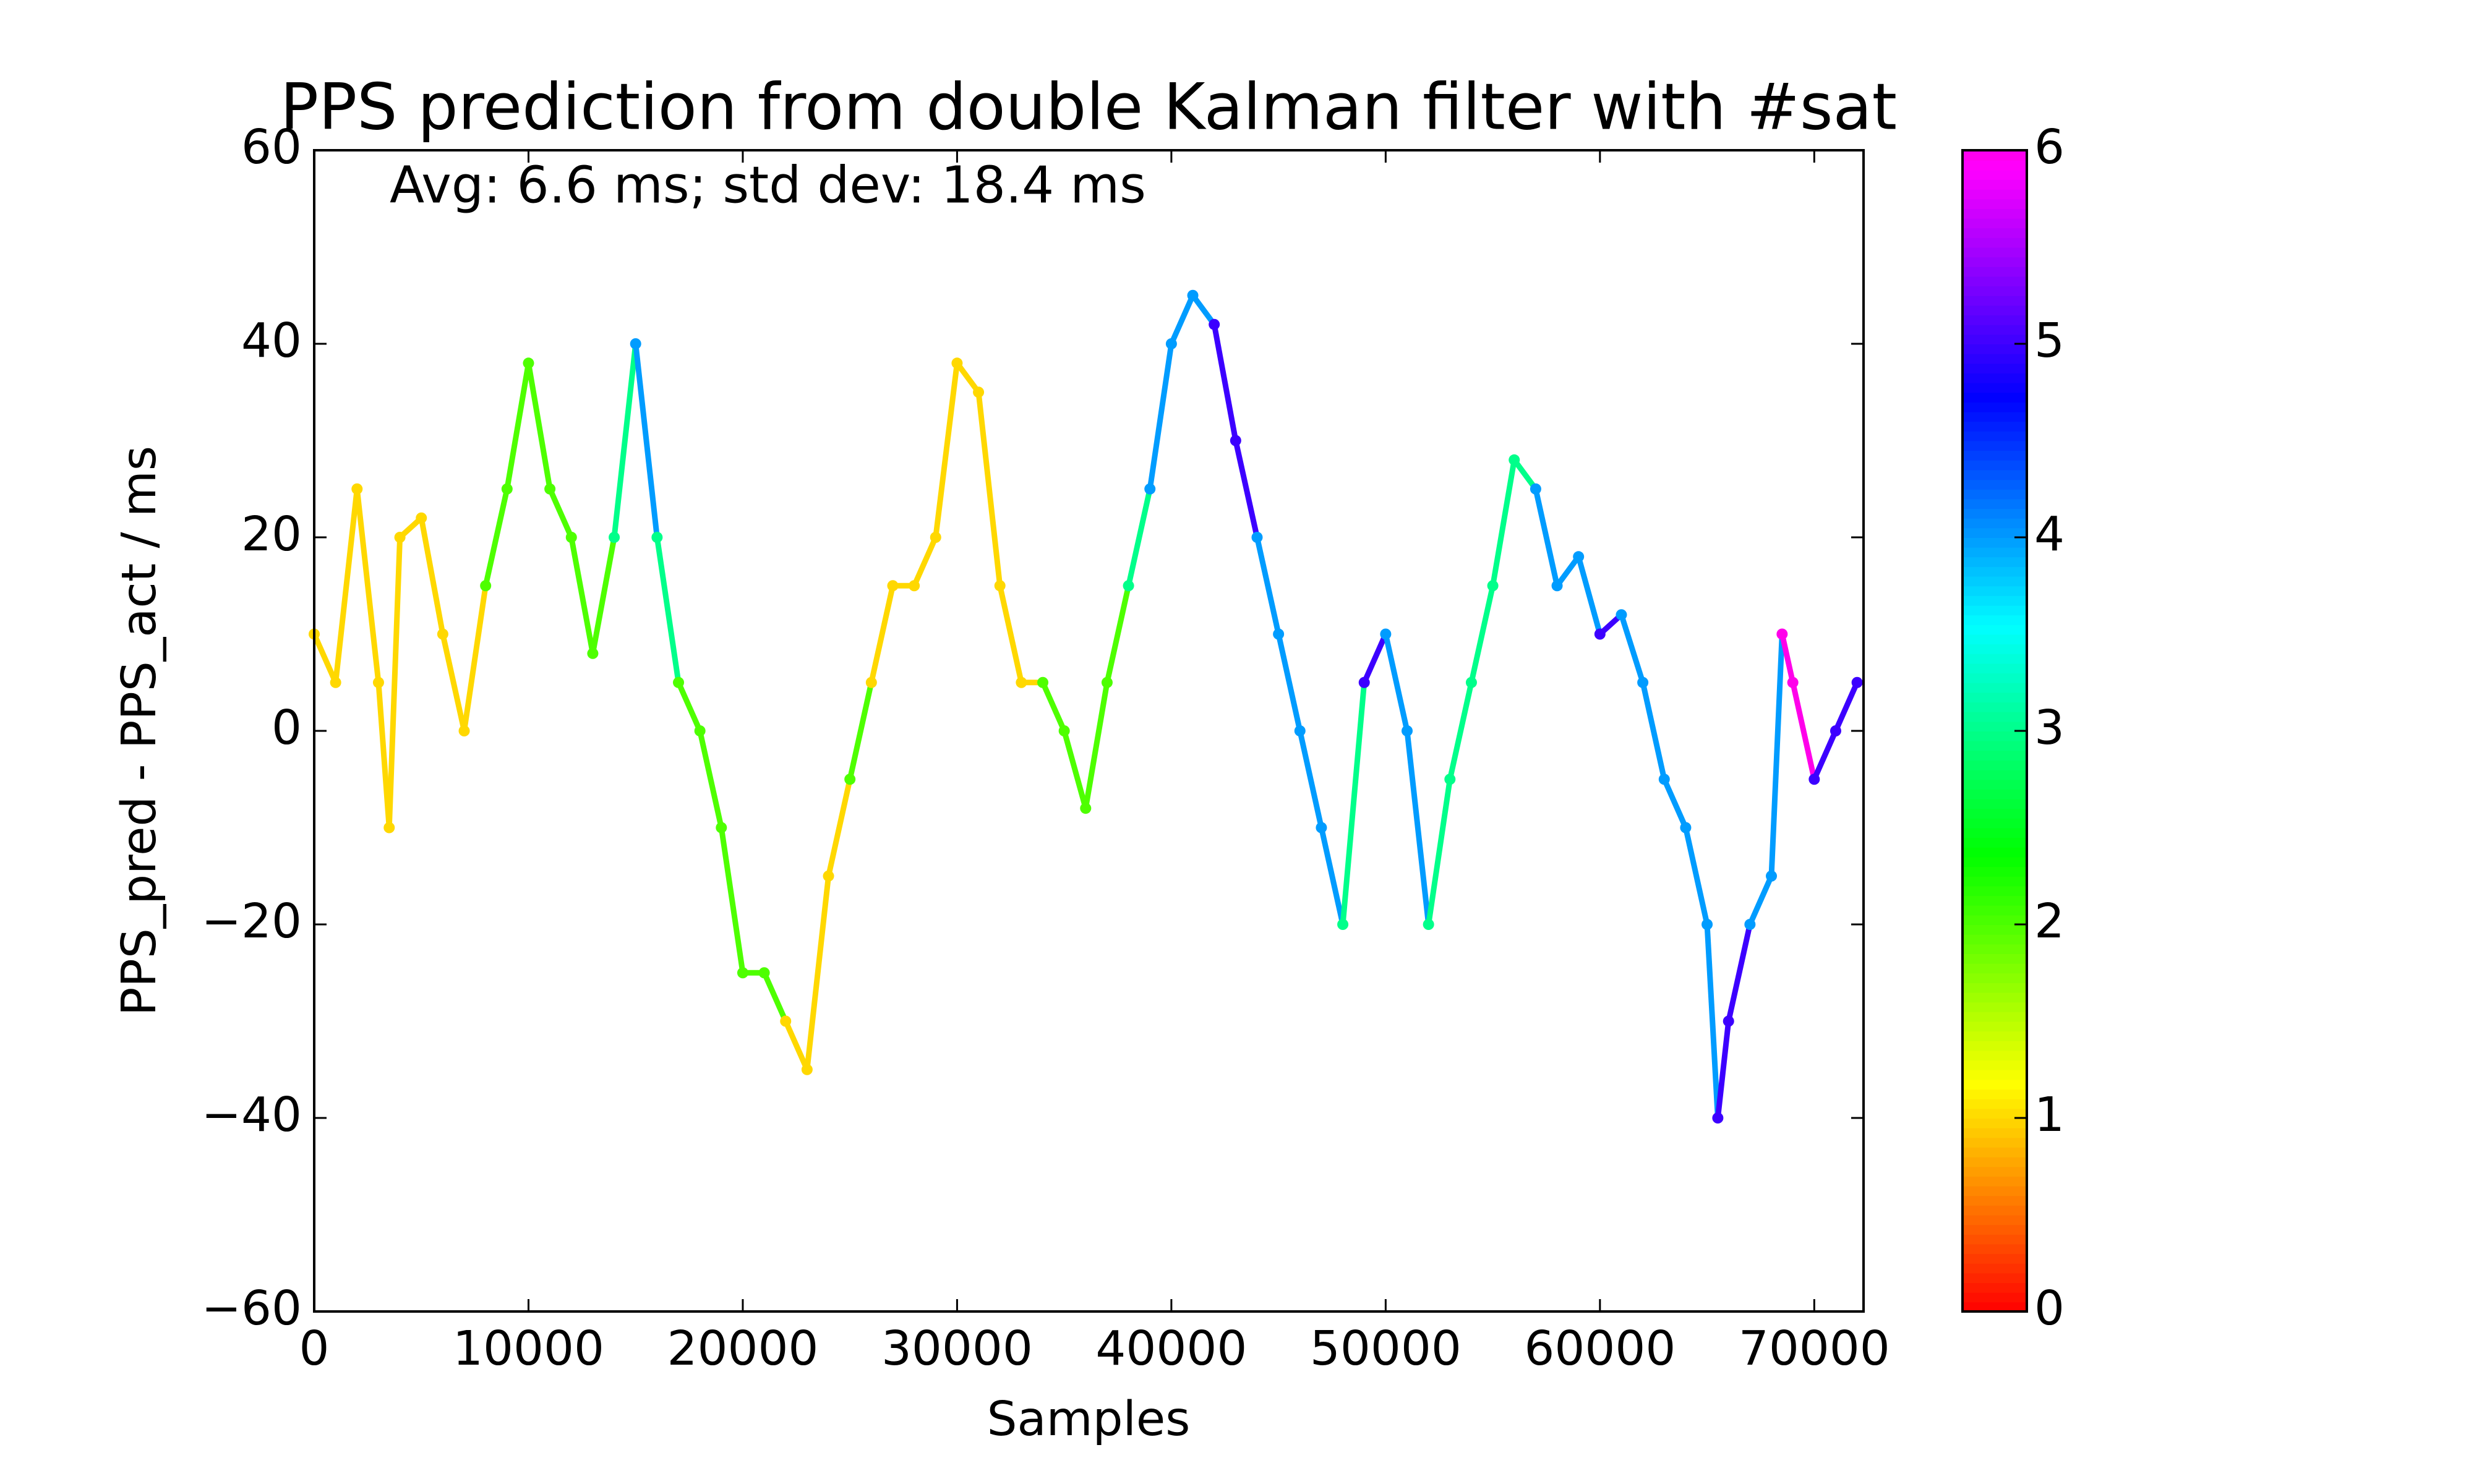 The height and width of the screenshot is (1484, 2474). I want to click on y-tick-label: 20, so click(271, 534).